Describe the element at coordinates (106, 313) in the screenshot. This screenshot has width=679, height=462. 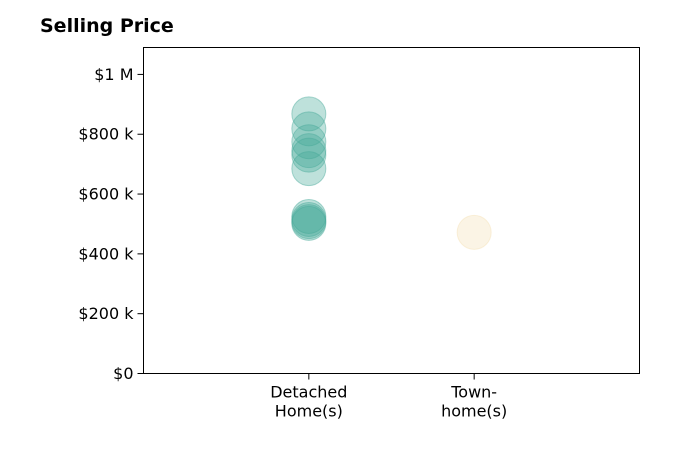
I see `y-tick-label: $200 k` at that location.